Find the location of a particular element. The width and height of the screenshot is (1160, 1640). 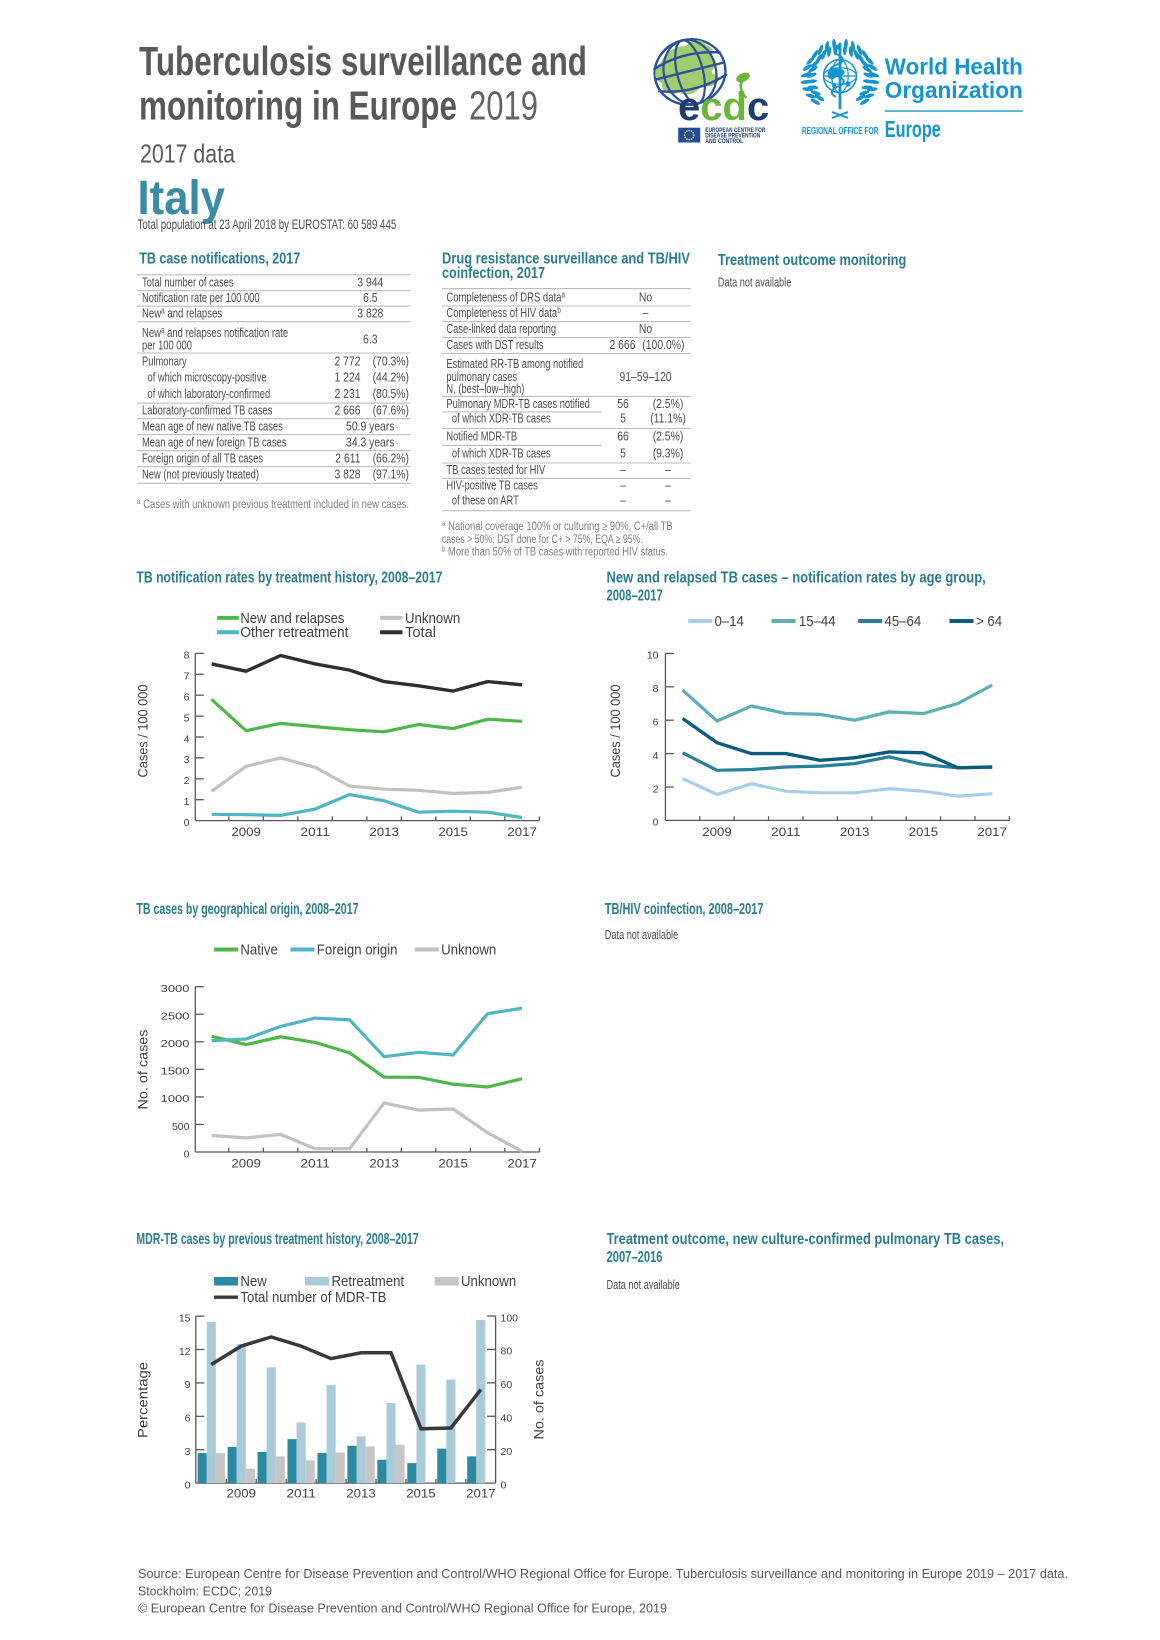

svg-text: 12 is located at coordinates (185, 1352).